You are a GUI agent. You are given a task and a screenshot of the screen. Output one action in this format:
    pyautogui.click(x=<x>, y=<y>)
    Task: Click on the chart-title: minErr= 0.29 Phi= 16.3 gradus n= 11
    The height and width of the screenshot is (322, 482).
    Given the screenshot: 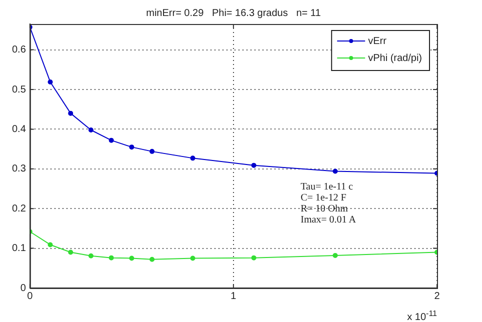 What is the action you would take?
    pyautogui.click(x=234, y=13)
    